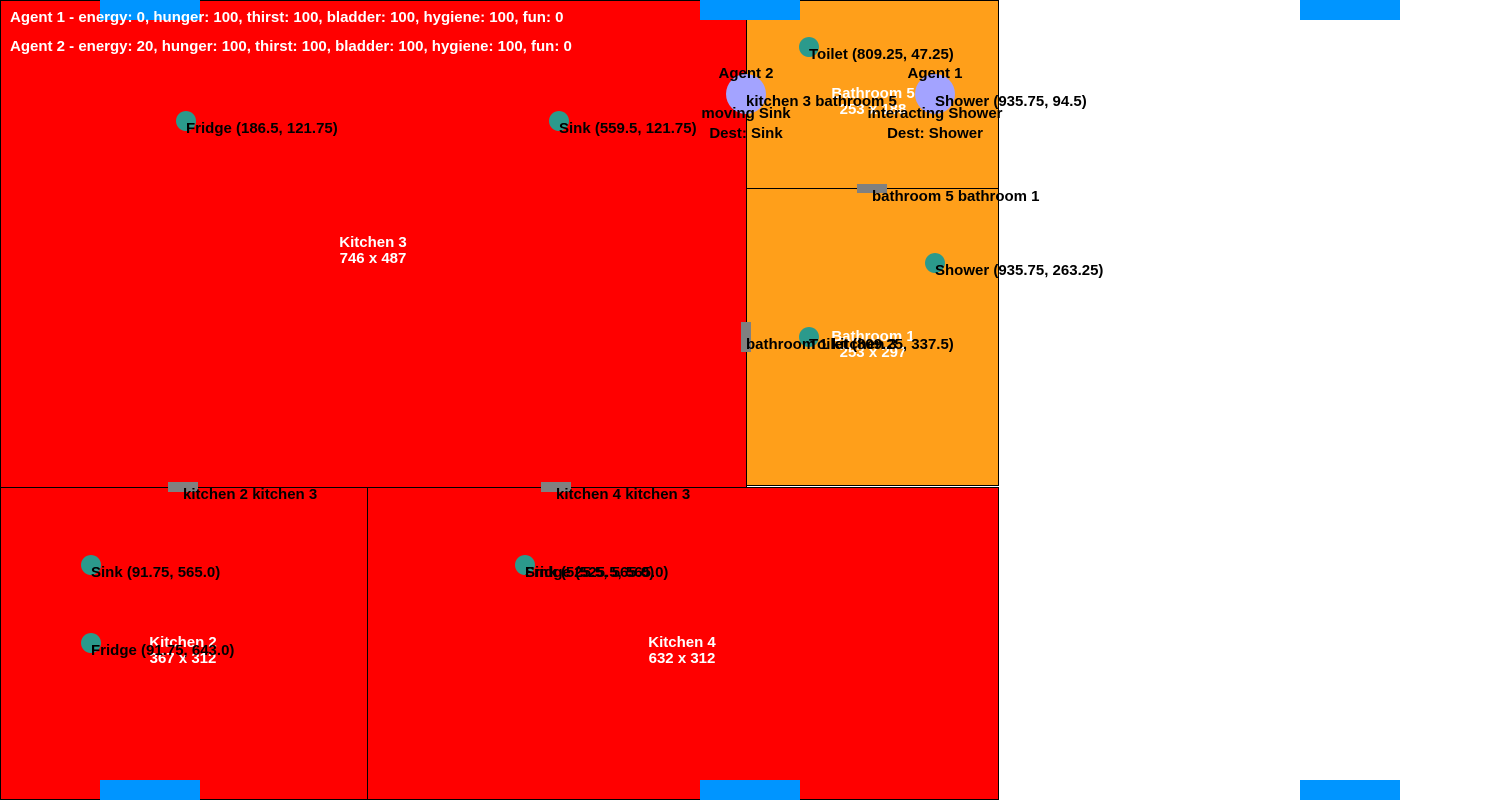 The height and width of the screenshot is (800, 1500). What do you see at coordinates (525, 565) in the screenshot?
I see `sink-kitchen4-icon` at bounding box center [525, 565].